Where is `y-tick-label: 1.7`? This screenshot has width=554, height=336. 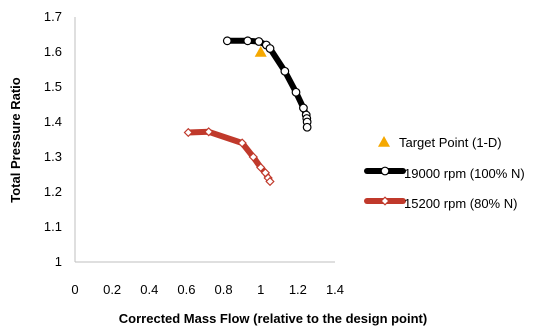 y-tick-label: 1.7 is located at coordinates (53, 16).